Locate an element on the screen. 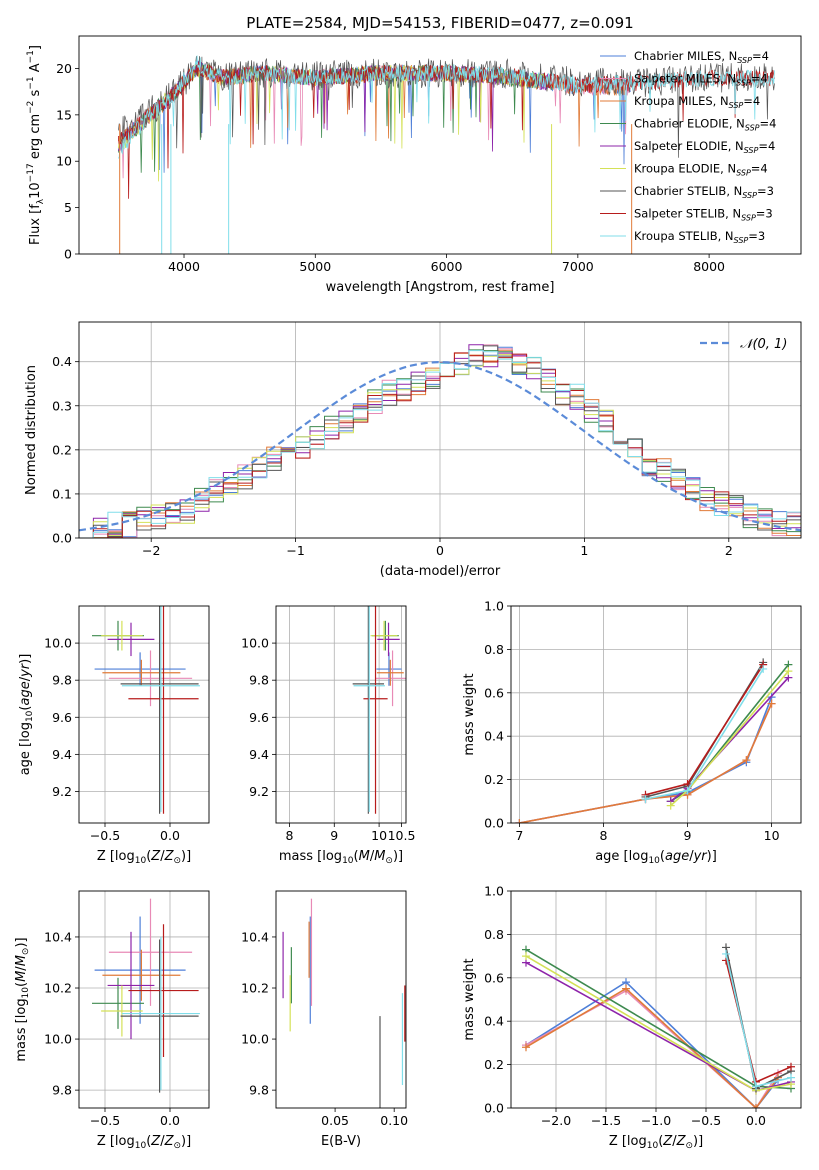 Image resolution: width=819 pixels, height=1170 pixels. panel-mass_vs_ebv: 0.05 0.10 9.8 10.0 10.2 10.4 E(B-V) is located at coordinates (324, 1019).